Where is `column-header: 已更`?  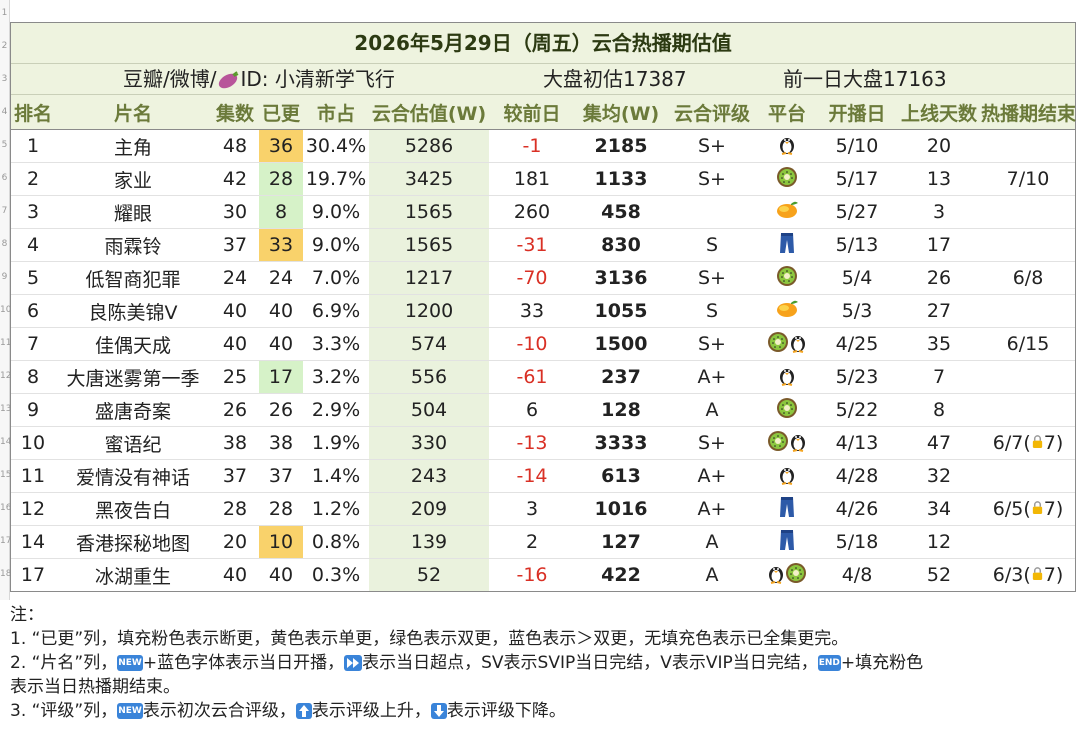
column-header: 已更 is located at coordinates (281, 112).